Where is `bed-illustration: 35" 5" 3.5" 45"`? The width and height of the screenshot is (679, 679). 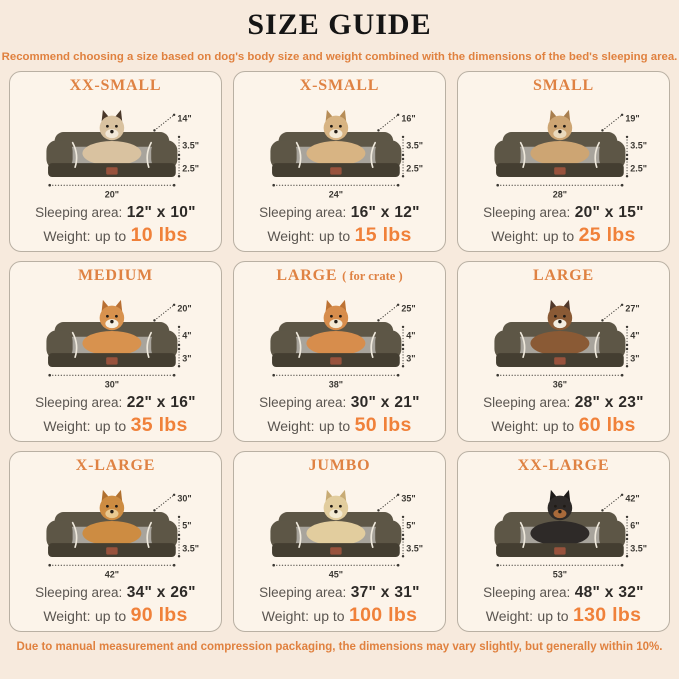
bed-illustration: 35" 5" 3.5" 45" is located at coordinates (346, 534).